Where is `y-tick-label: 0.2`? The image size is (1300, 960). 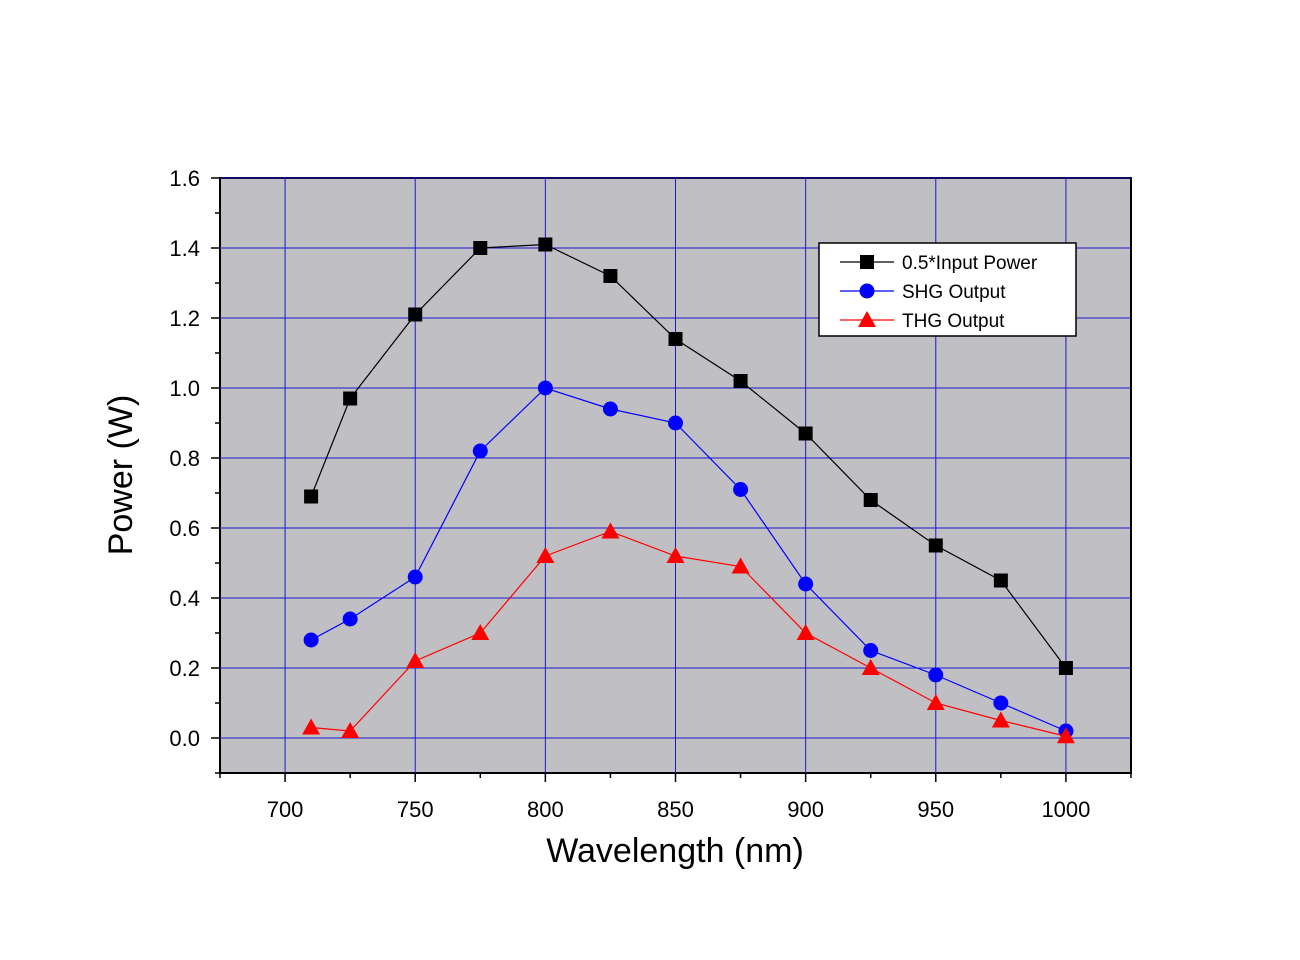
y-tick-label: 0.2 is located at coordinates (184, 668).